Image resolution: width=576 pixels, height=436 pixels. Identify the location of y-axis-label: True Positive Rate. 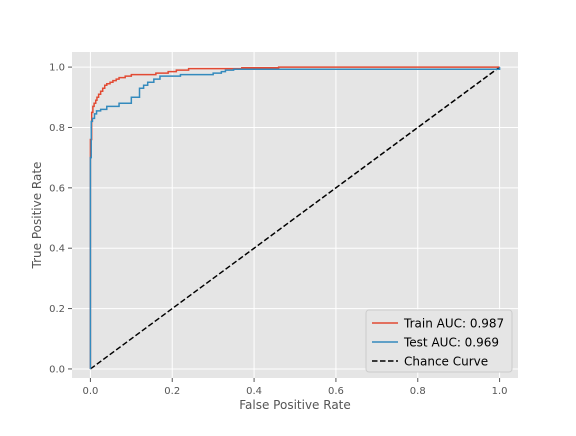
(37, 216).